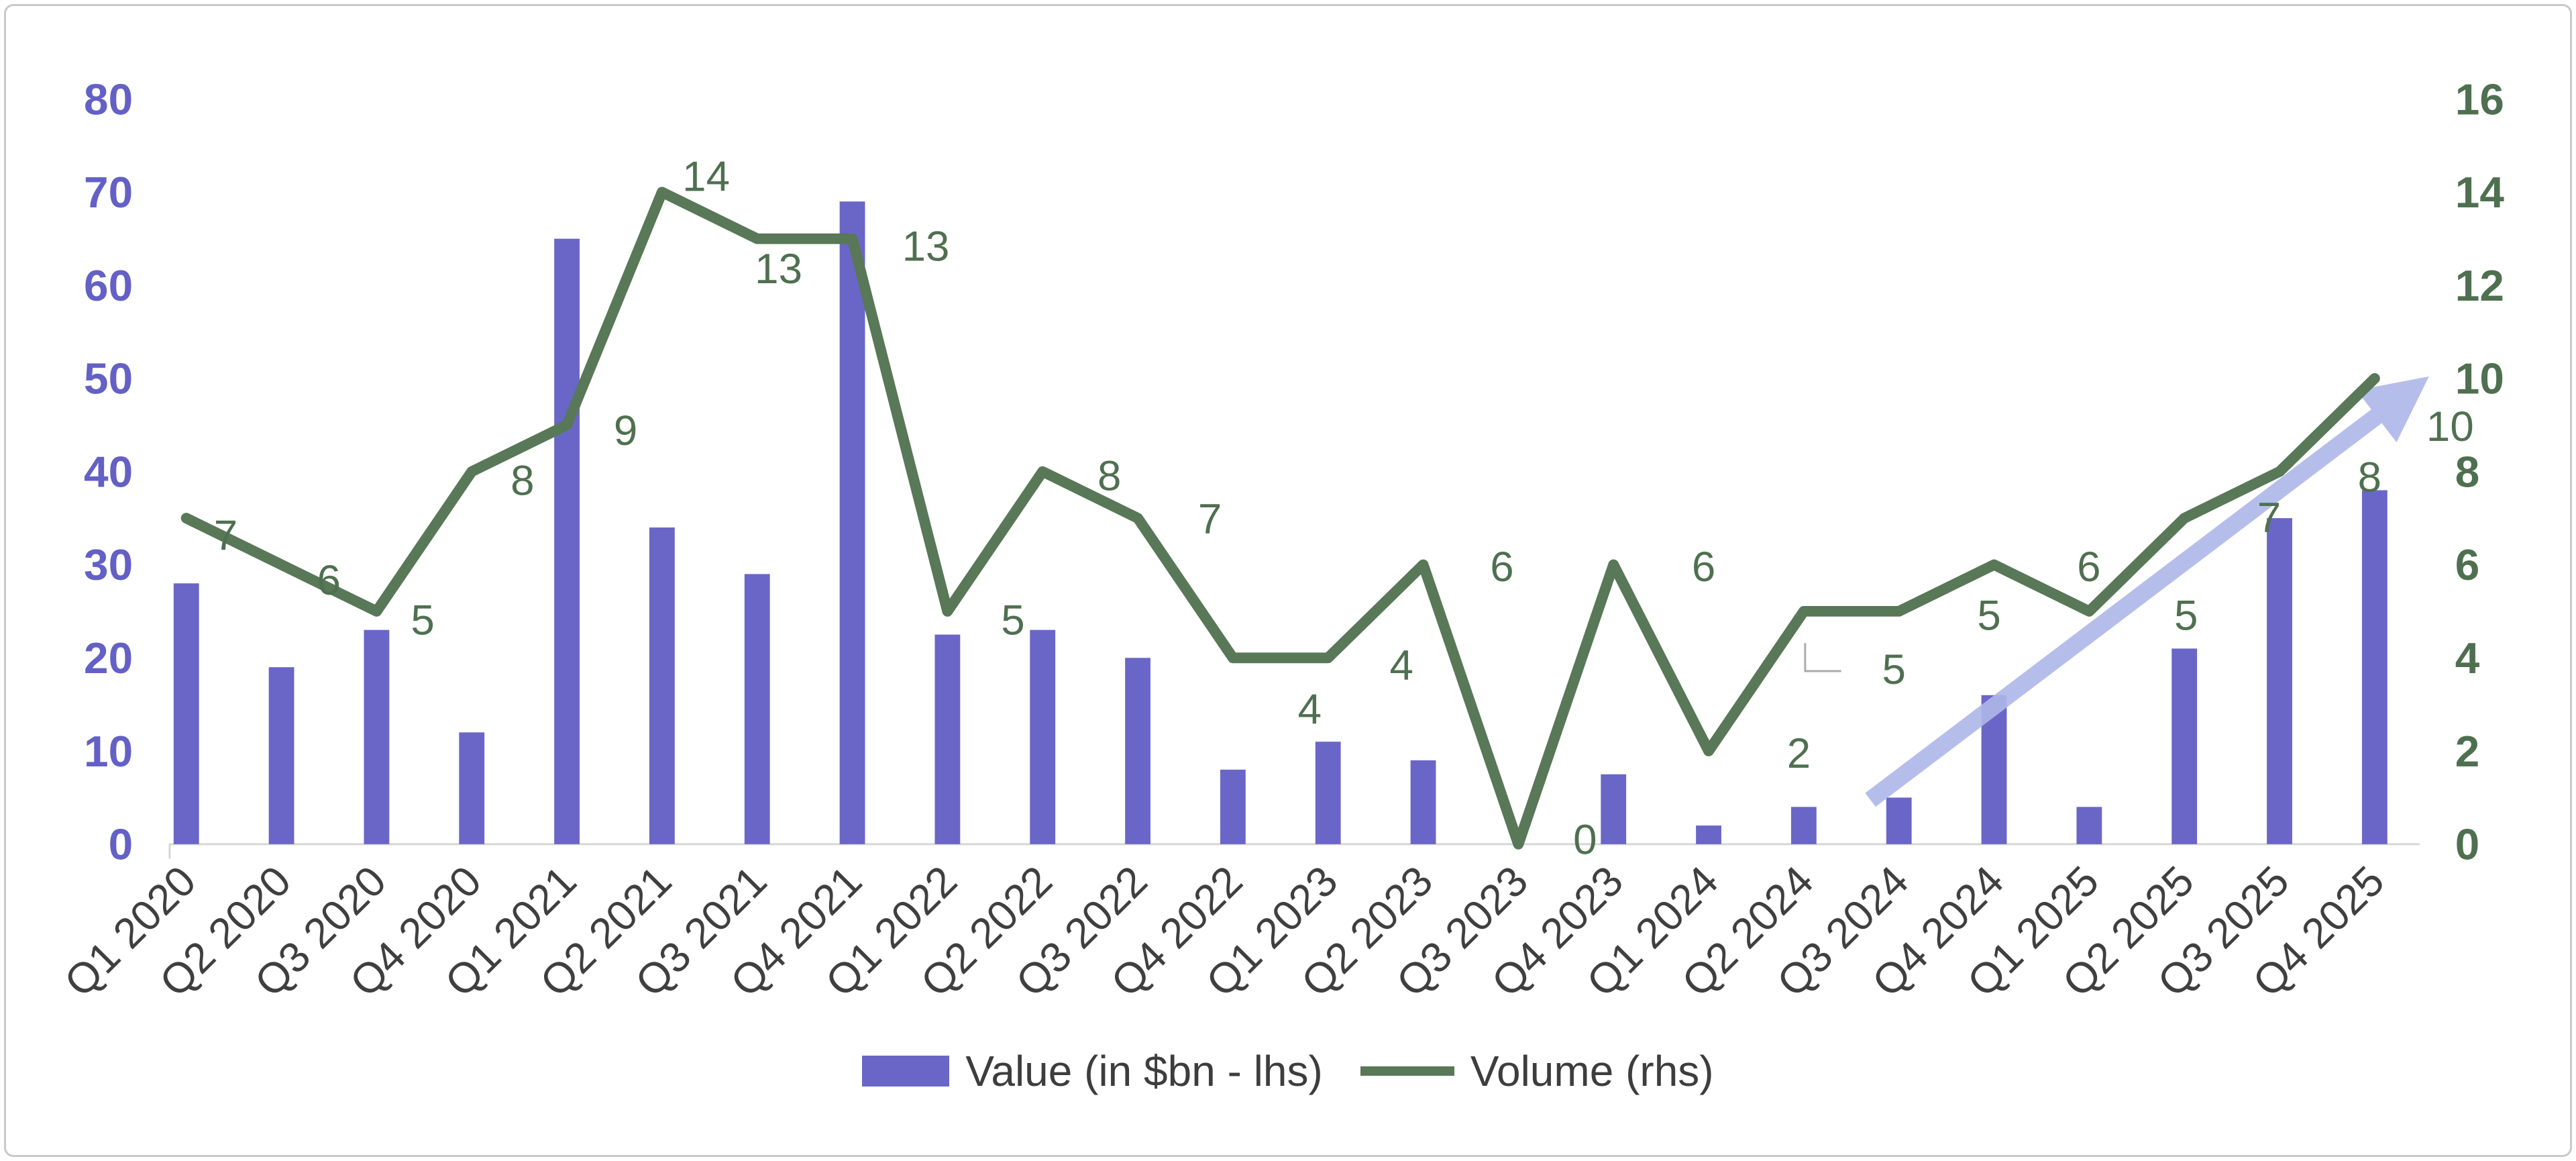 The width and height of the screenshot is (2576, 1161). Describe the element at coordinates (2450, 427) in the screenshot. I see `volume-data-label: 10` at that location.